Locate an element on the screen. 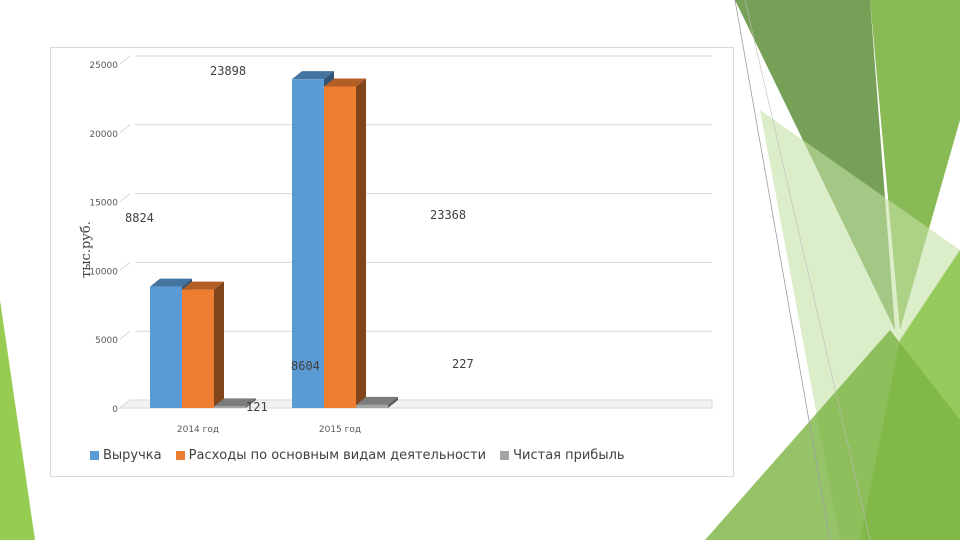 This screenshot has height=540, width=960. data-label: 121 is located at coordinates (257, 407).